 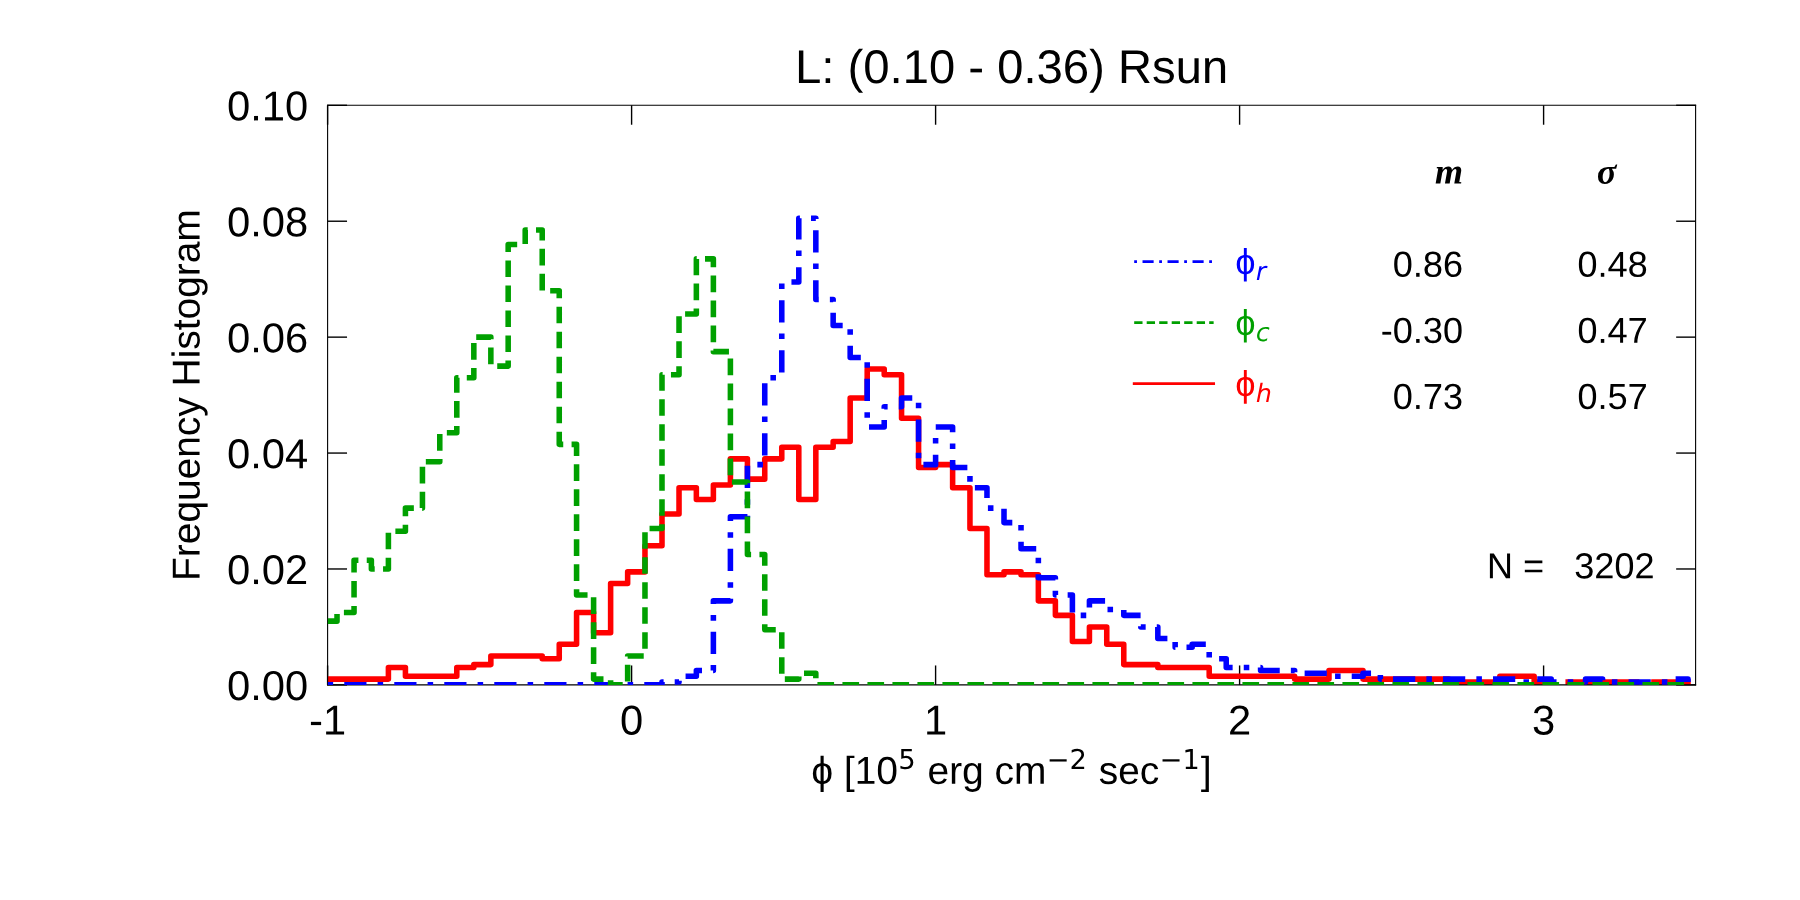 What do you see at coordinates (936, 720) in the screenshot?
I see `x-tick-label: 1` at bounding box center [936, 720].